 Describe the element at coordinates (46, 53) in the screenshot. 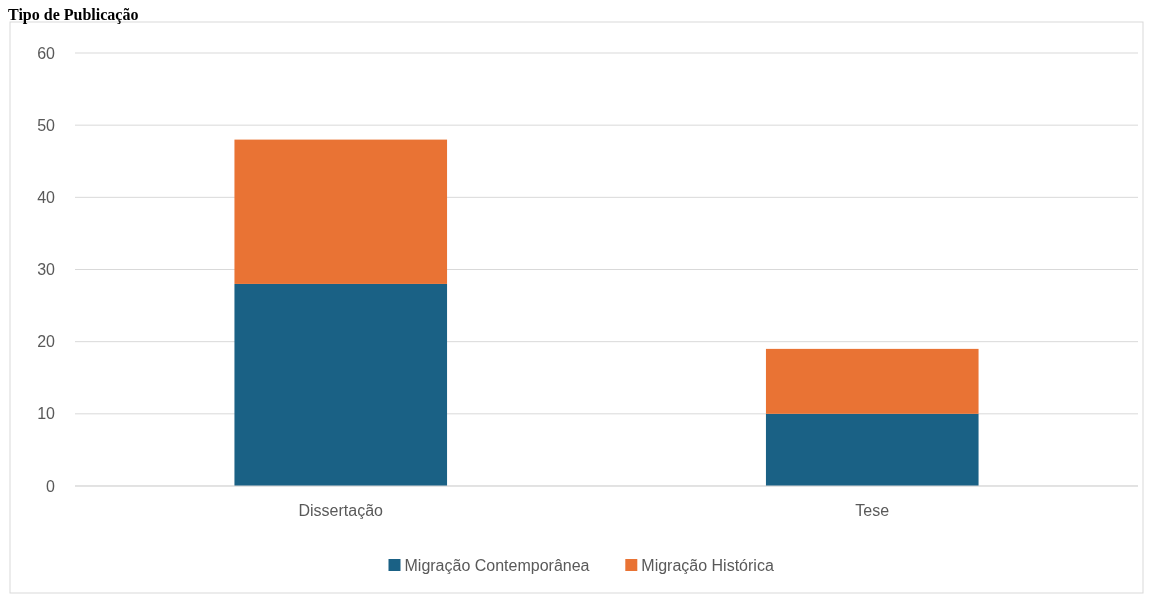

I see `y-tick-label: 60` at that location.